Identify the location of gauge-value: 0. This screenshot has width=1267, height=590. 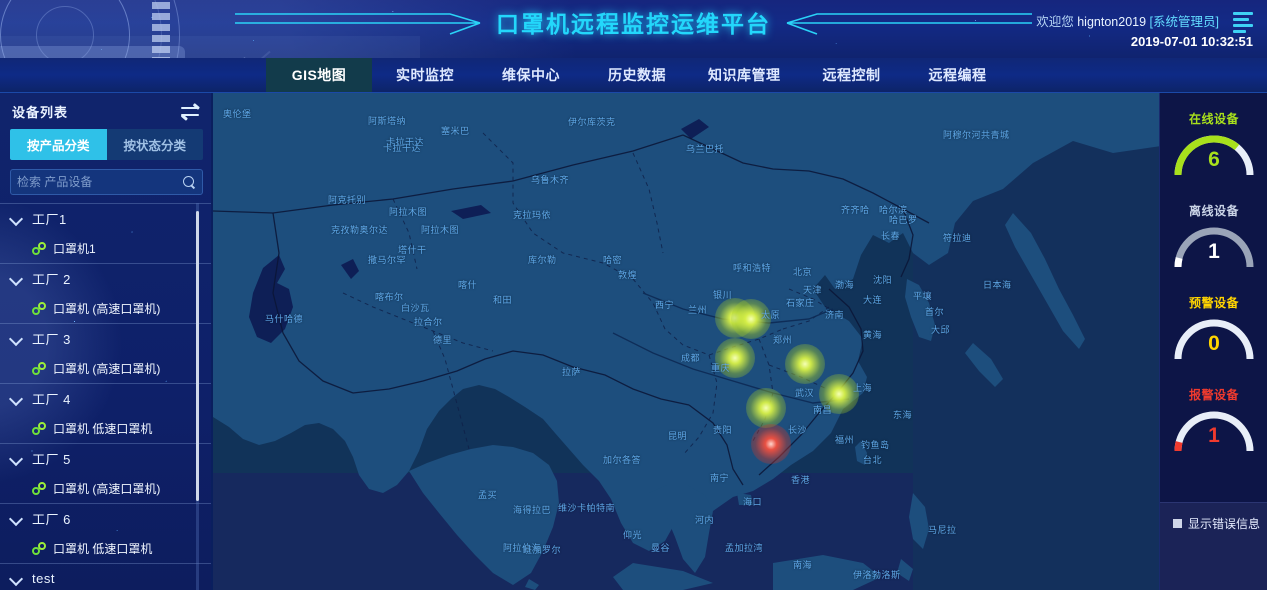
(1214, 343).